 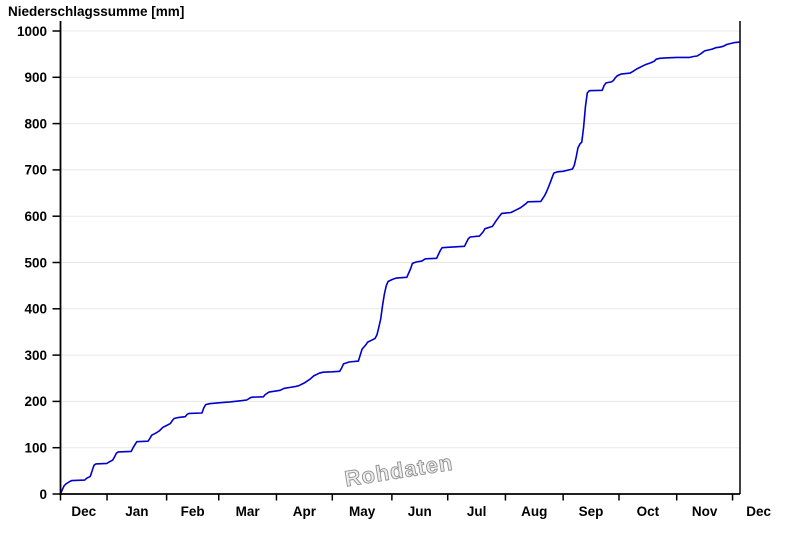 What do you see at coordinates (193, 511) in the screenshot?
I see `x-tick-label-2-Feb: Feb` at bounding box center [193, 511].